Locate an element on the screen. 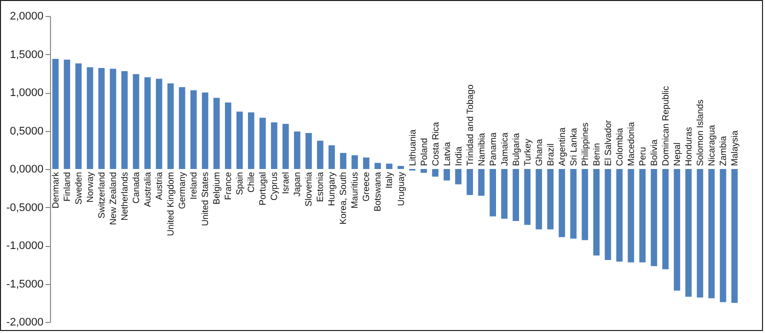 This screenshot has width=765, height=333. x-tick-label: Ghana is located at coordinates (539, 152).